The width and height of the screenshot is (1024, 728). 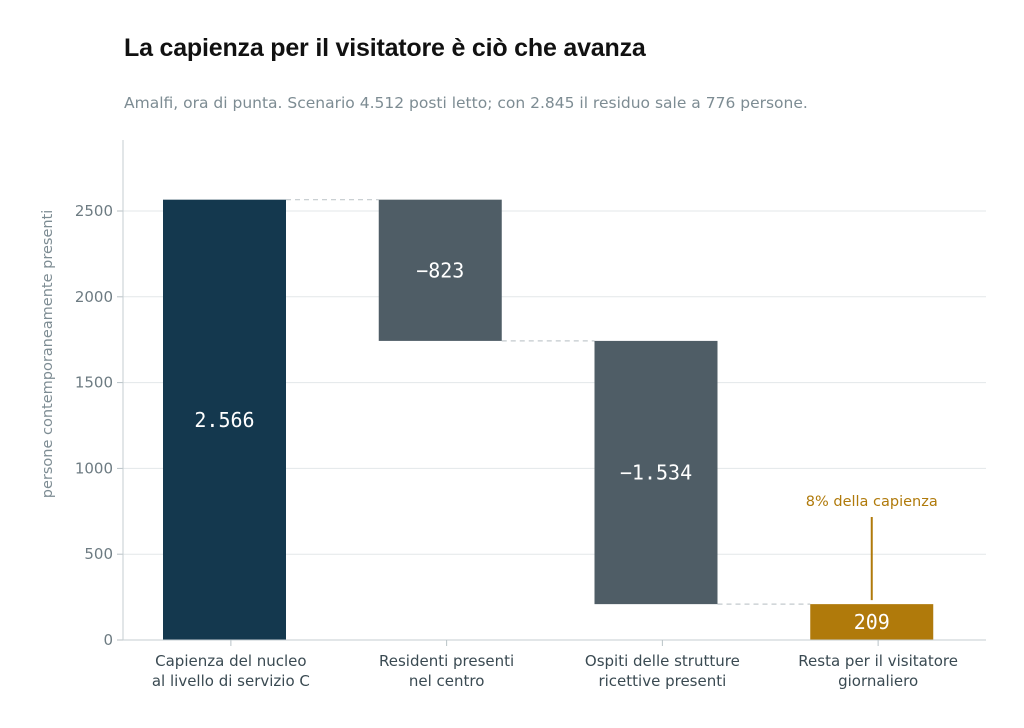 What do you see at coordinates (878, 681) in the screenshot?
I see `x-category-label: giornaliero` at bounding box center [878, 681].